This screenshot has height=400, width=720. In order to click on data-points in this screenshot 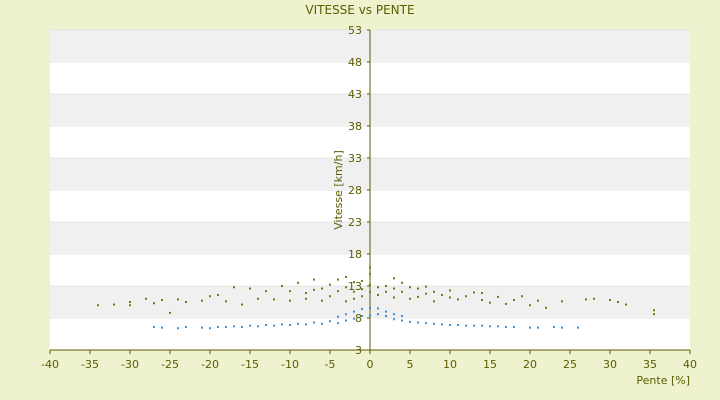, I will do `click(376, 298)`.